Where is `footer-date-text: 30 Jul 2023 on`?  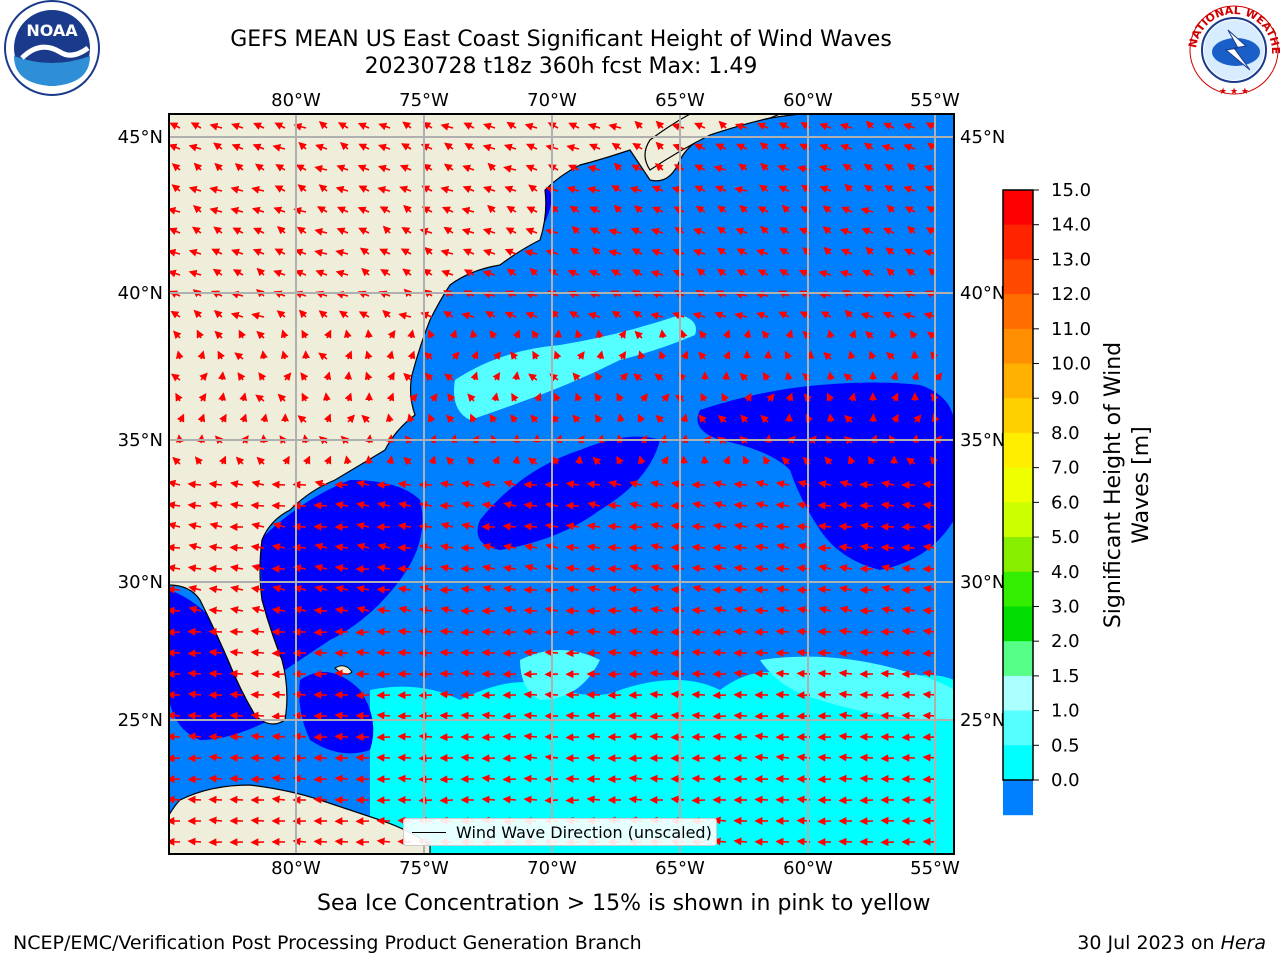
footer-date-text: 30 Jul 2023 on is located at coordinates (1149, 943).